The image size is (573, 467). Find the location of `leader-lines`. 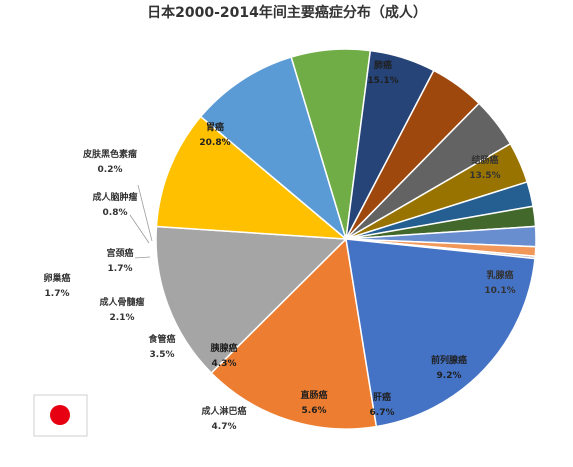

leader-lines is located at coordinates (141, 221).